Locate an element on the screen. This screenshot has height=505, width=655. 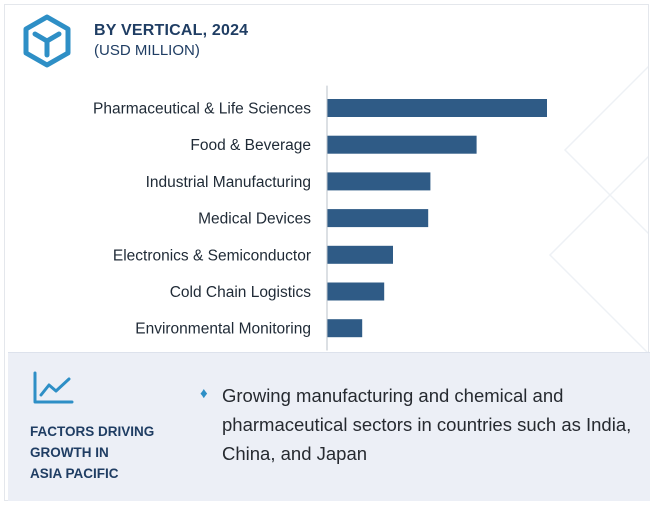
background-decoration is located at coordinates (598, 210).